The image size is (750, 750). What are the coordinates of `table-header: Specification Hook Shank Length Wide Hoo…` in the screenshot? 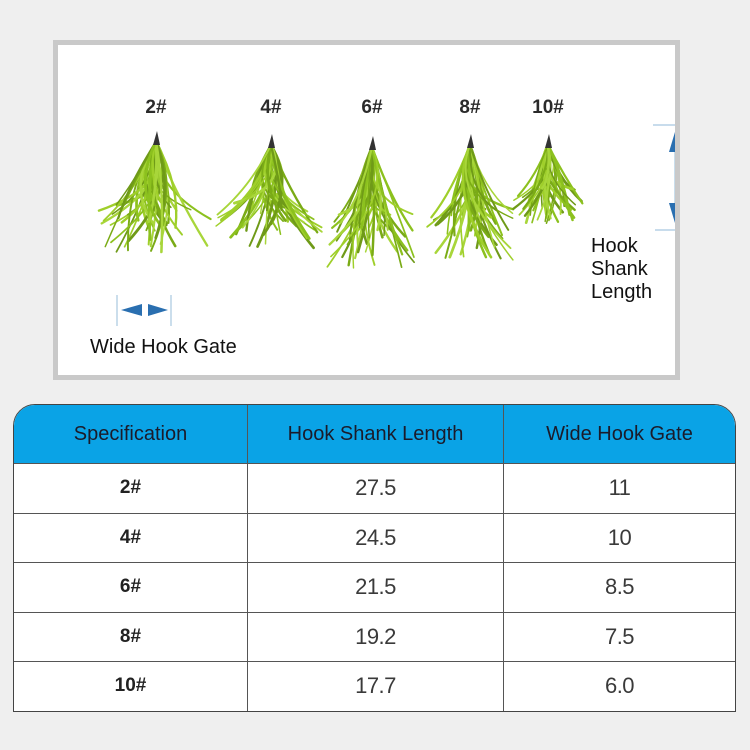 It's located at (374, 434).